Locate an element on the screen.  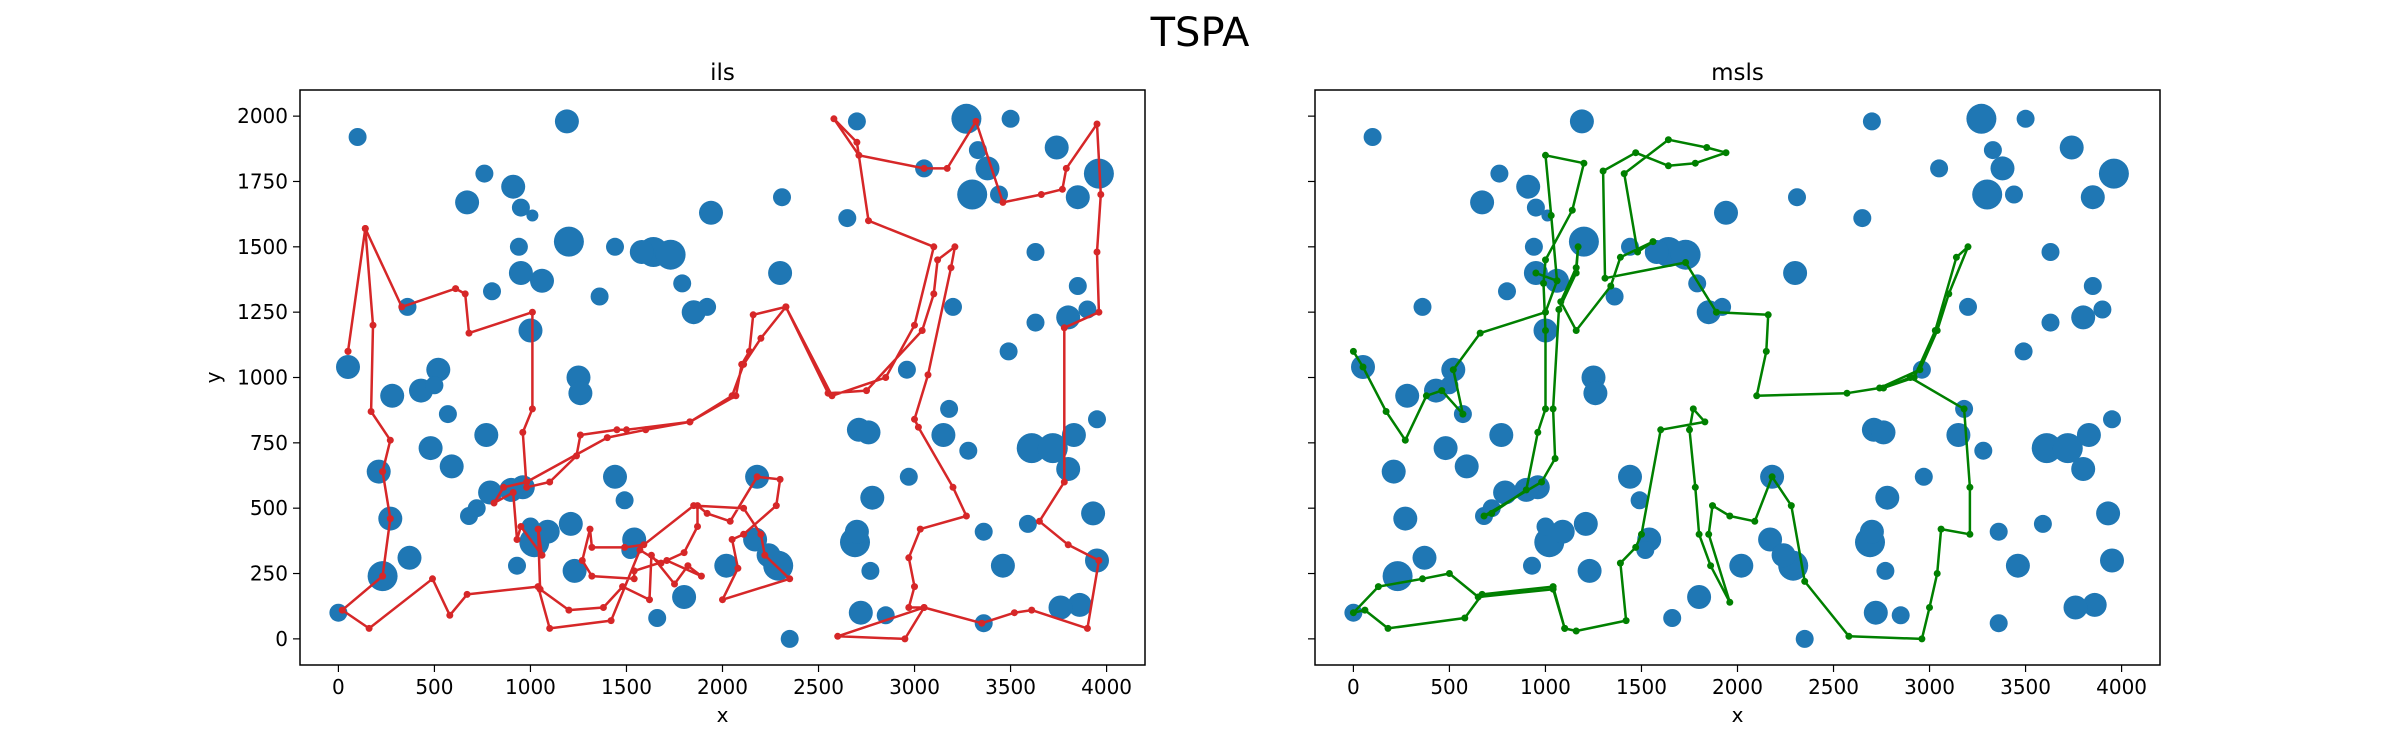
y-tick-label: 1000 is located at coordinates (262, 378).